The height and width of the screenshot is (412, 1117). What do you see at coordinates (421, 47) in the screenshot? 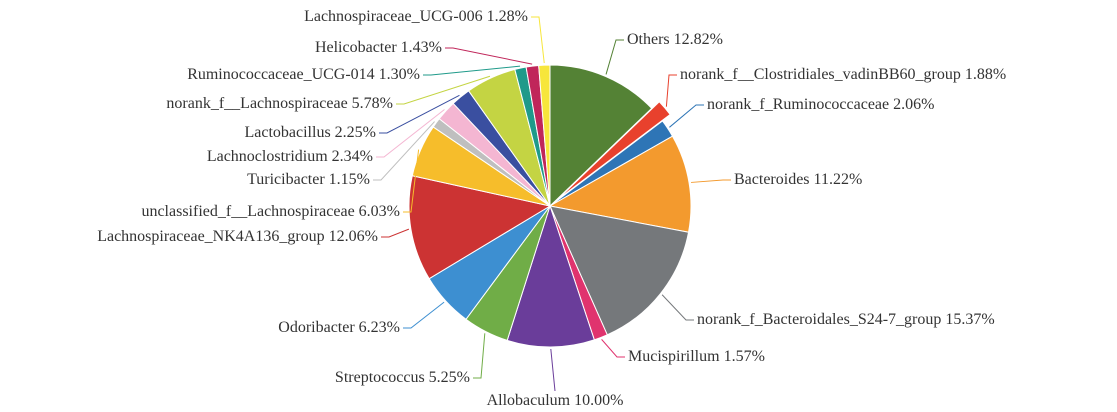
I see `label-value: 1.43%` at bounding box center [421, 47].